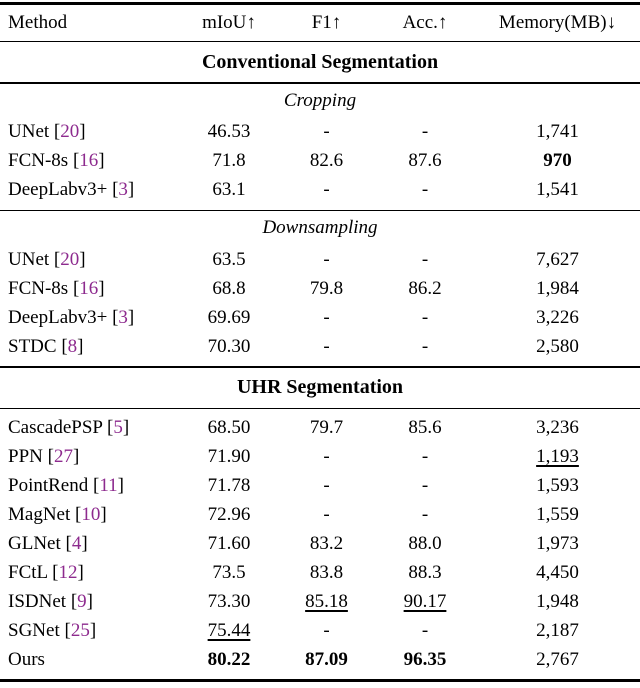 This screenshot has width=640, height=688. Describe the element at coordinates (91, 514) in the screenshot. I see `citation-link: 10` at that location.